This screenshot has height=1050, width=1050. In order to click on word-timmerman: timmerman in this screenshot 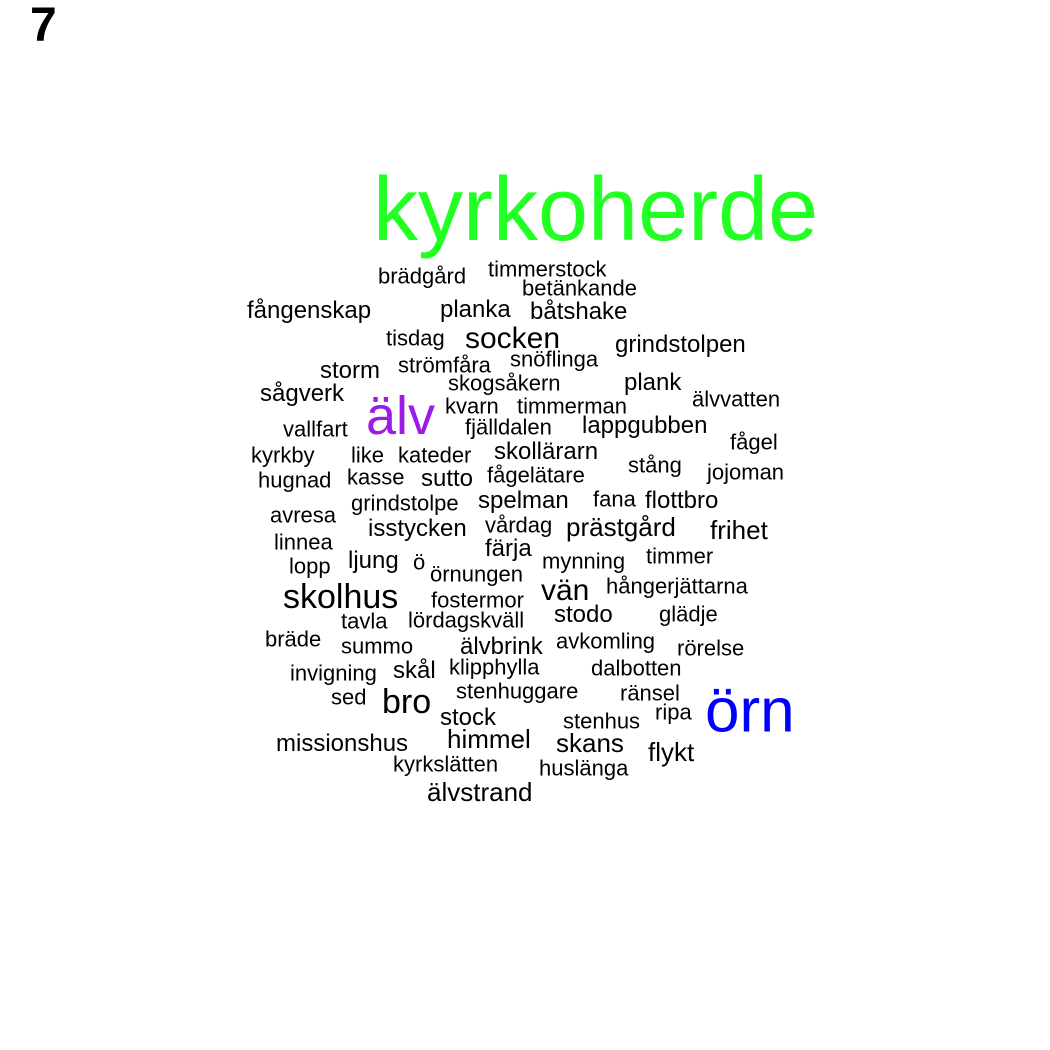, I will do `click(572, 406)`.